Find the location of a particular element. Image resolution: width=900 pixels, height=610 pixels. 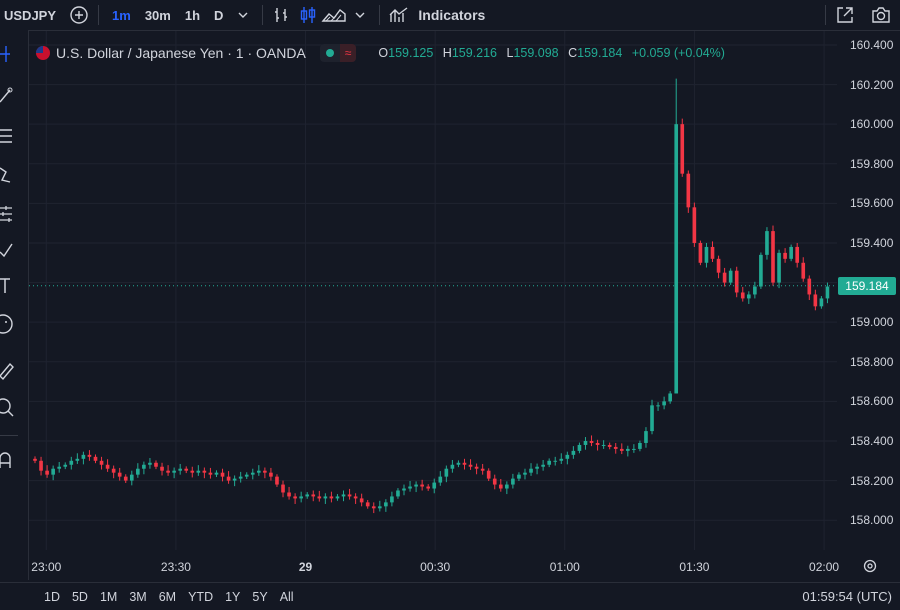

emoji-icon is located at coordinates (12, 324).